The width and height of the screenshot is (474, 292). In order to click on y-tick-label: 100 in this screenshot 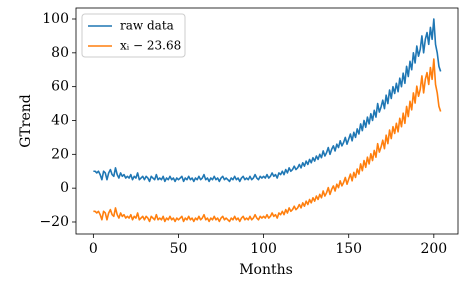, I will do `click(55, 19)`.